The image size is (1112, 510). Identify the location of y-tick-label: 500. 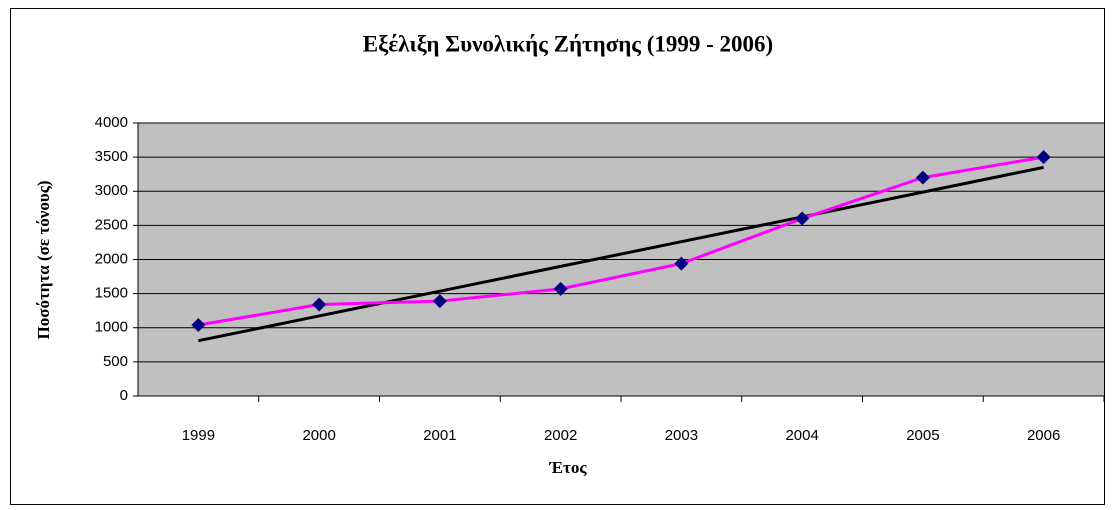
(115, 361).